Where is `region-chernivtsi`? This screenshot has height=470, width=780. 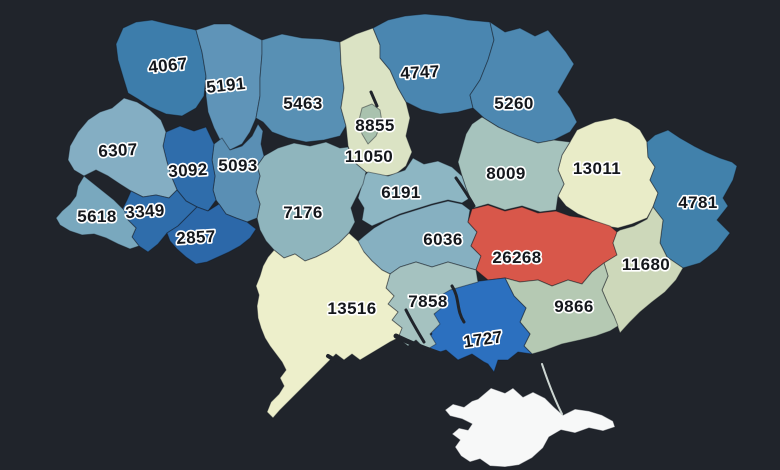 region-chernivtsi is located at coordinates (211, 234).